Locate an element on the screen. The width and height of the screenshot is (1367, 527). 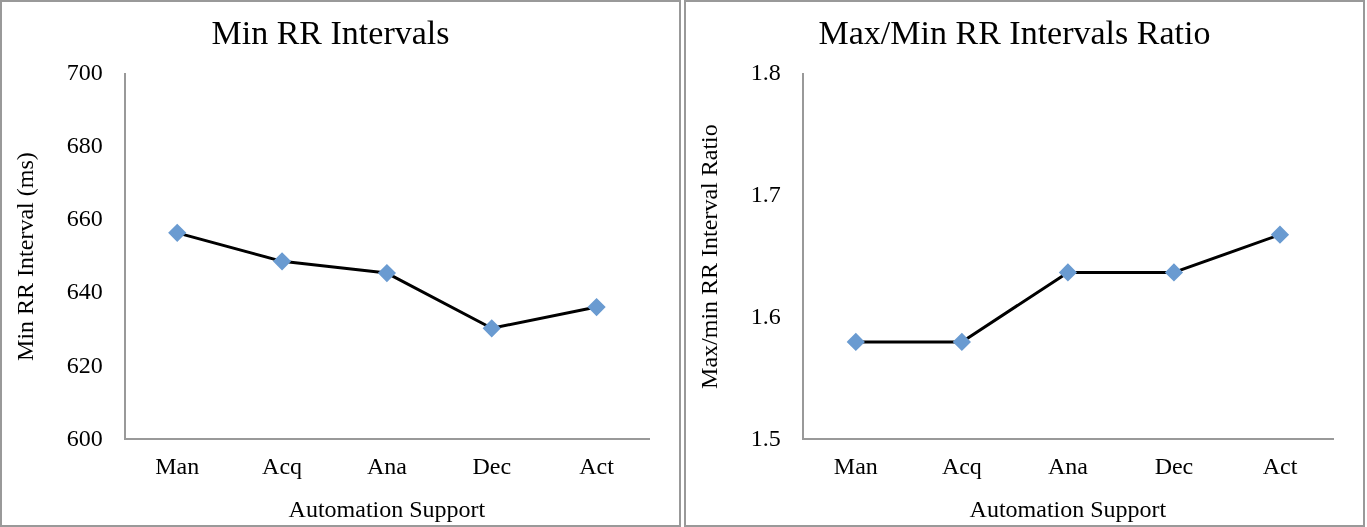
y-tick-label: 1.6 is located at coordinates (765, 315).